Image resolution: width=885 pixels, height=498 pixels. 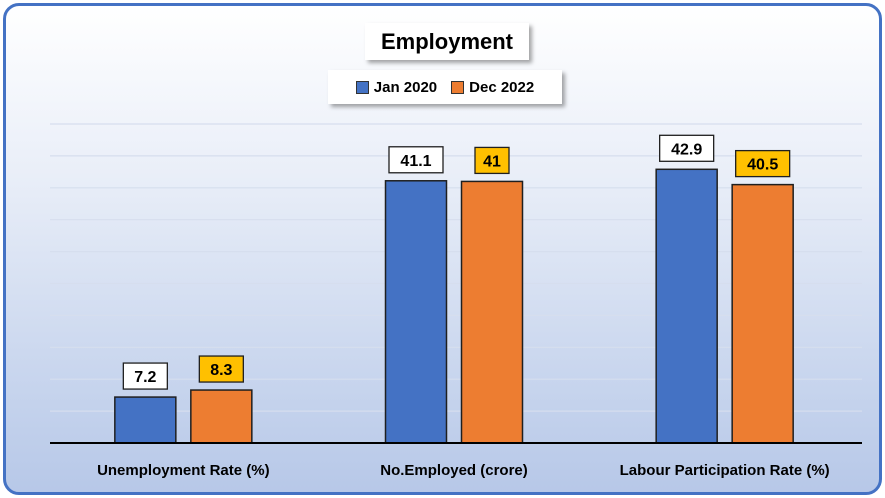 What do you see at coordinates (183, 470) in the screenshot?
I see `category-label: Unemployment Rate (%)` at bounding box center [183, 470].